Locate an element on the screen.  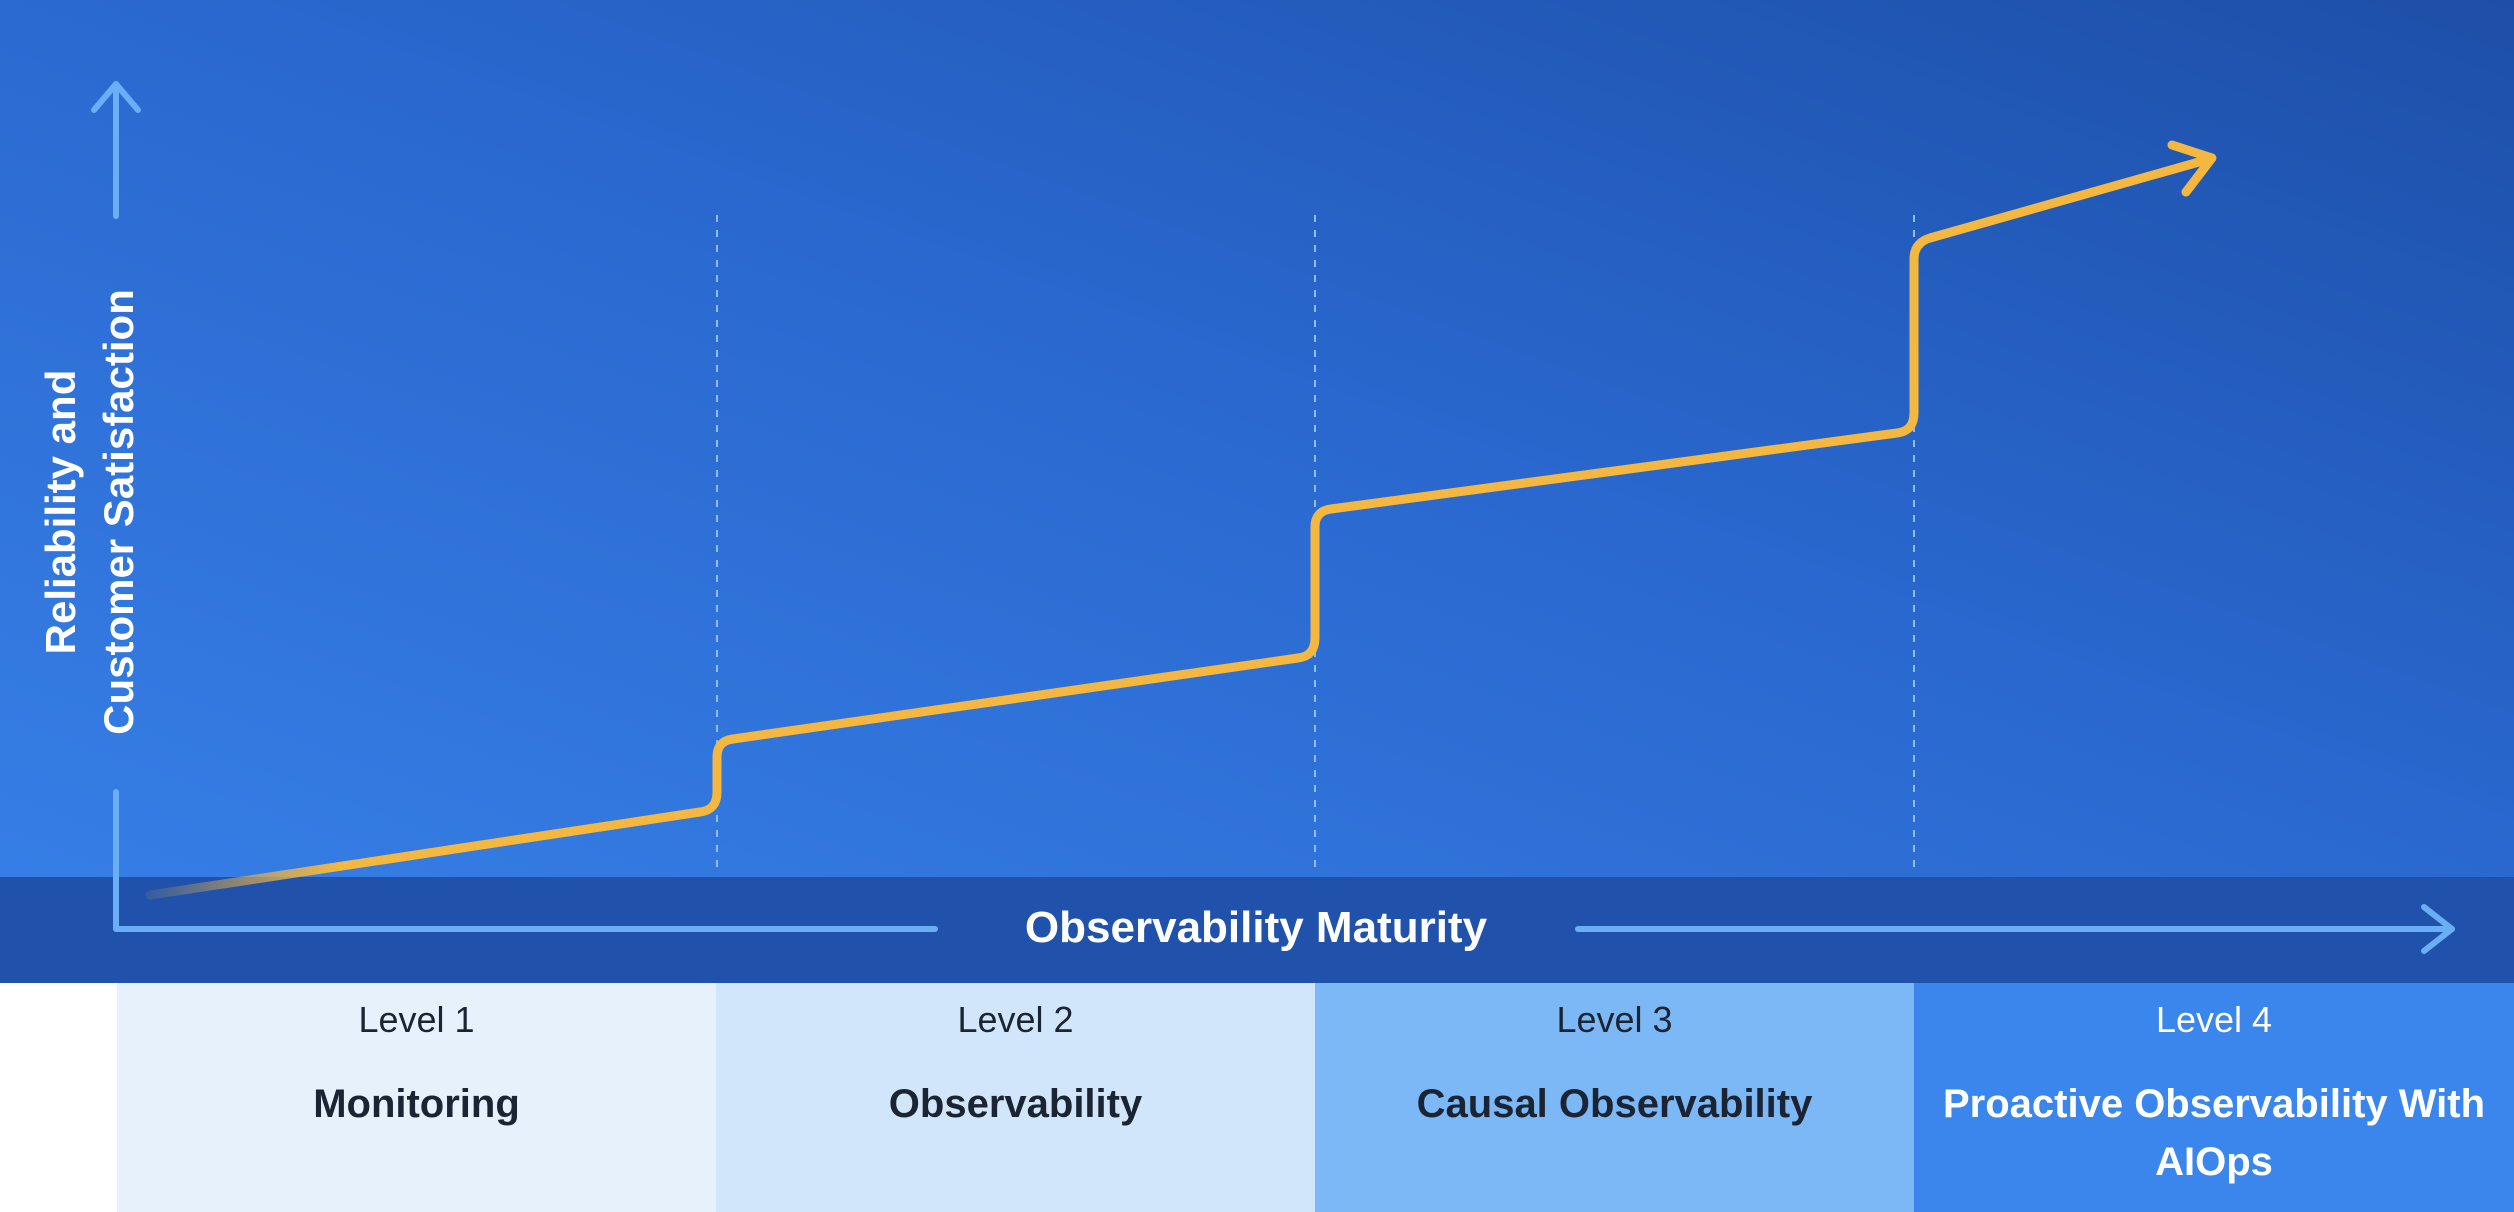
level-2-number: Level 2 is located at coordinates (1015, 1019).